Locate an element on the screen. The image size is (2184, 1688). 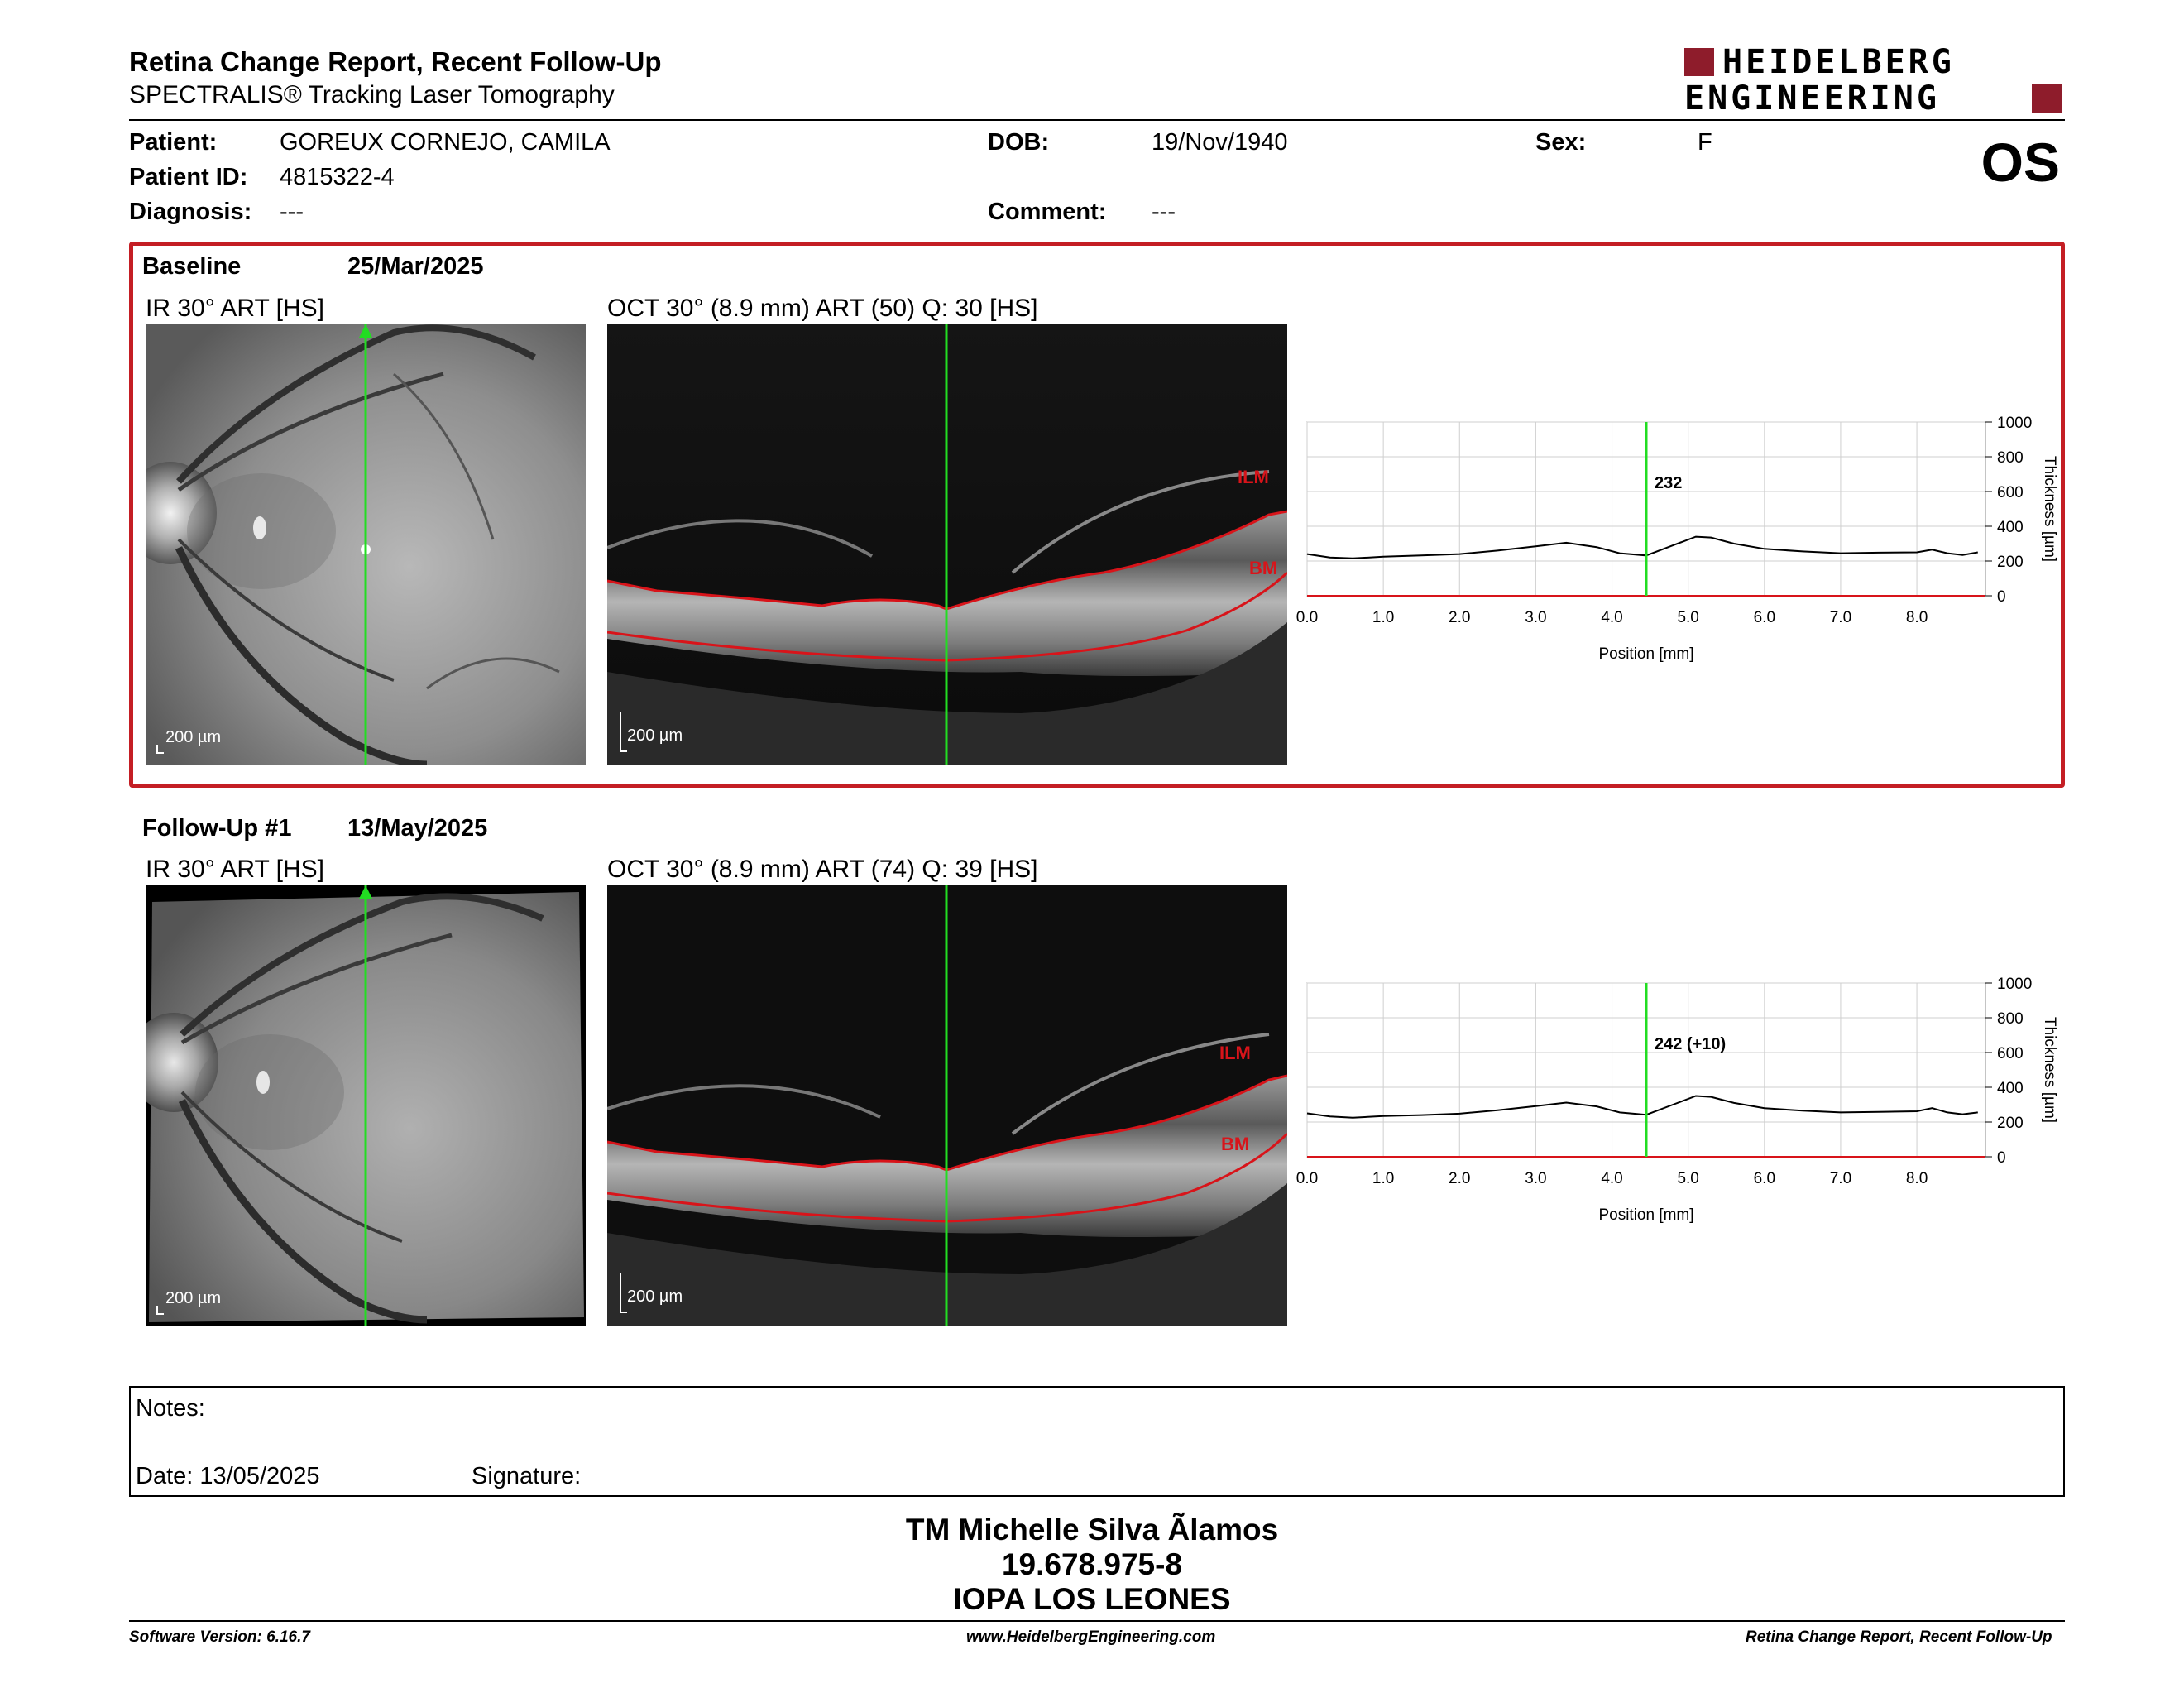
followup-oct-label: OCT 30° (8.9 mm) ART (74) Q: 39 [HS] is located at coordinates (822, 869).